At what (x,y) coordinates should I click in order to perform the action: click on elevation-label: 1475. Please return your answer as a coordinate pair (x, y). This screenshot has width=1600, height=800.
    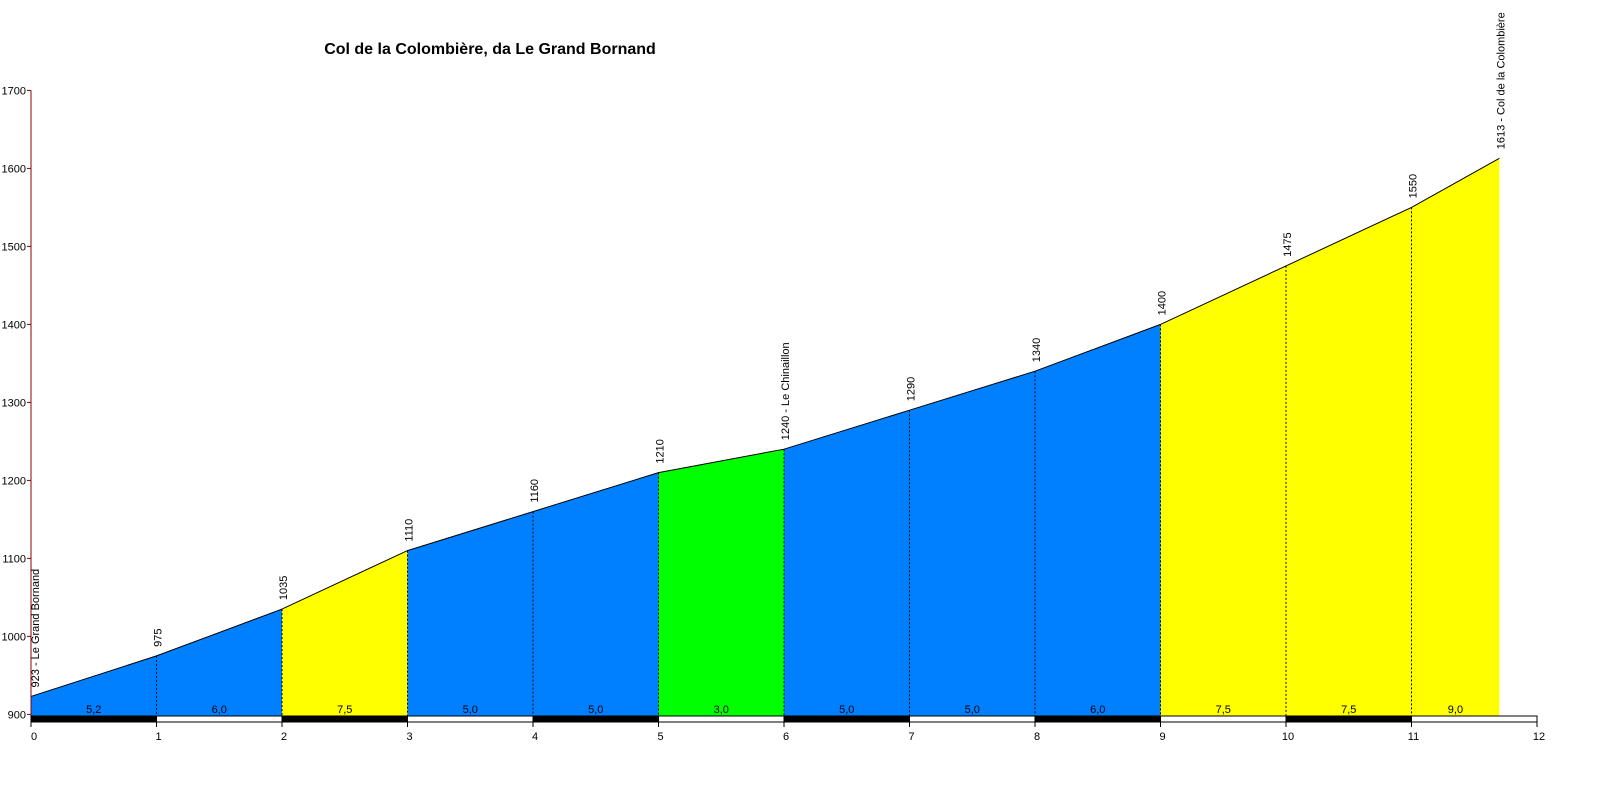
    Looking at the image, I should click on (1288, 244).